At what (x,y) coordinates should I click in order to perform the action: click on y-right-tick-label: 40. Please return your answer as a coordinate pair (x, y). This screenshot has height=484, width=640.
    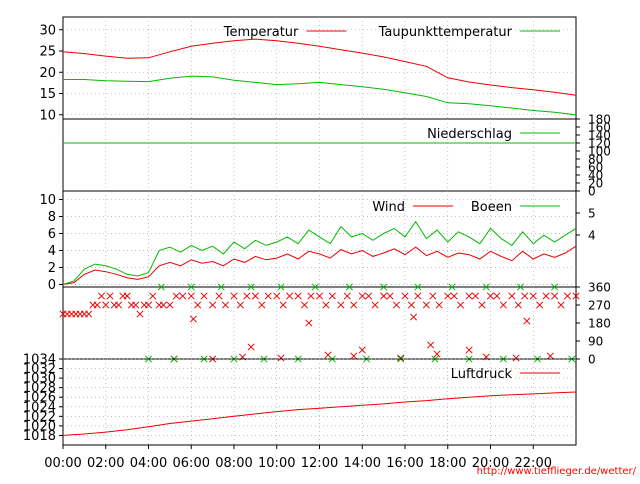
    Looking at the image, I should click on (595, 176).